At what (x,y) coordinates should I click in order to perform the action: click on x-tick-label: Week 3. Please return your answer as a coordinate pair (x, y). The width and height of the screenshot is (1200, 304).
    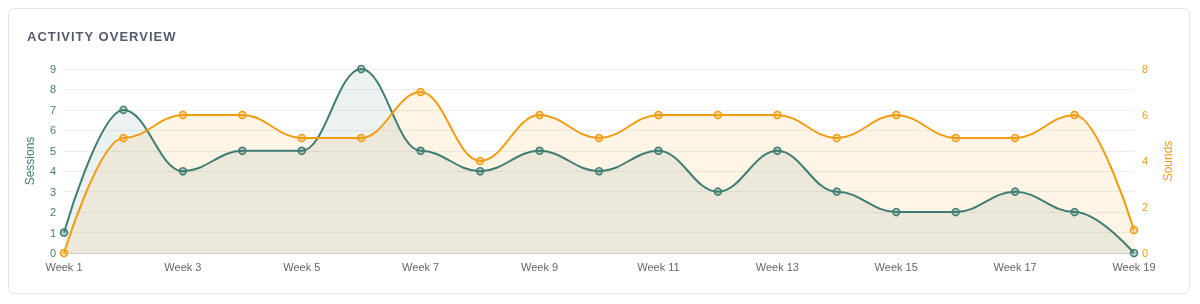
    Looking at the image, I should click on (183, 266).